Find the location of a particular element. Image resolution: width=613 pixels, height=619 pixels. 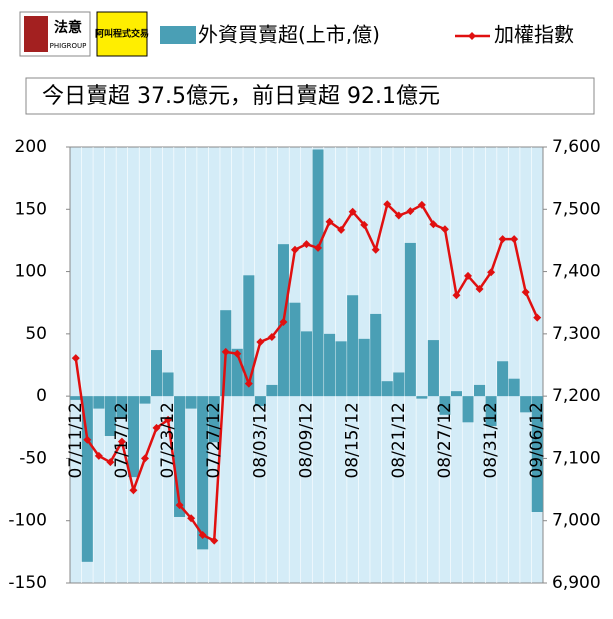

annotation-box is located at coordinates (310, 96).